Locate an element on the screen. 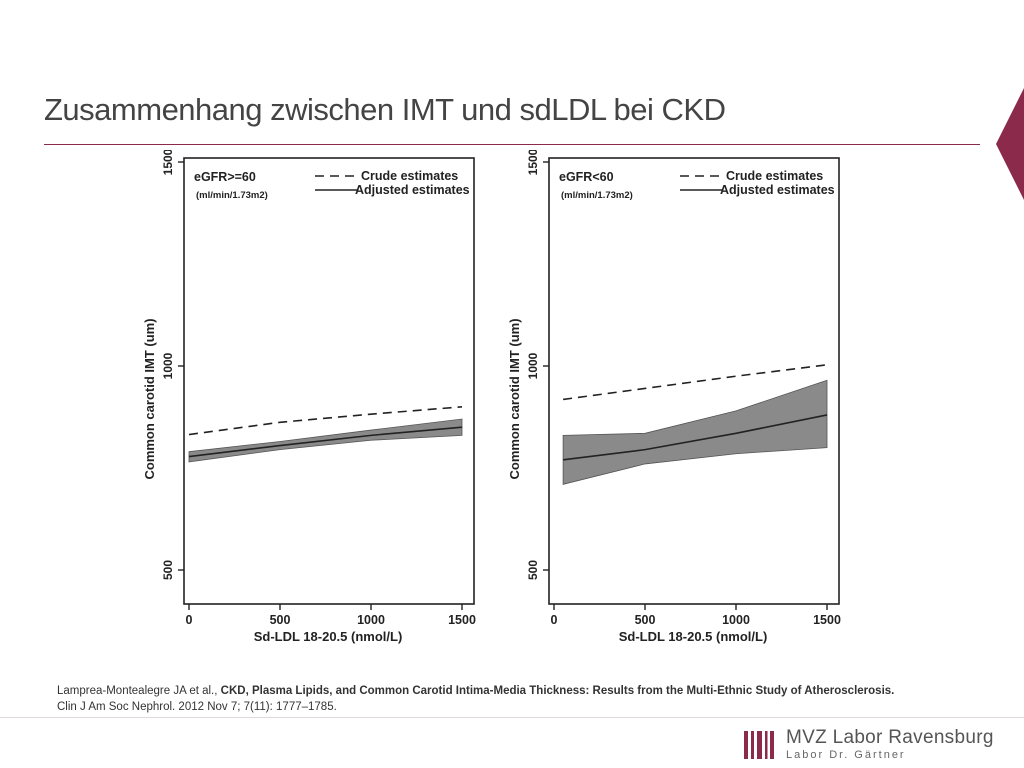 The width and height of the screenshot is (1024, 768). confidence-band is located at coordinates (695, 432).